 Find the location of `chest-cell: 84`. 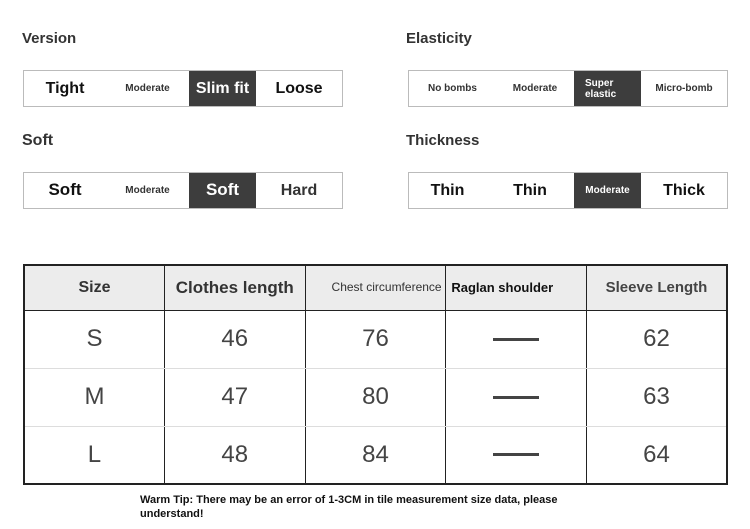

chest-cell: 84 is located at coordinates (375, 455).